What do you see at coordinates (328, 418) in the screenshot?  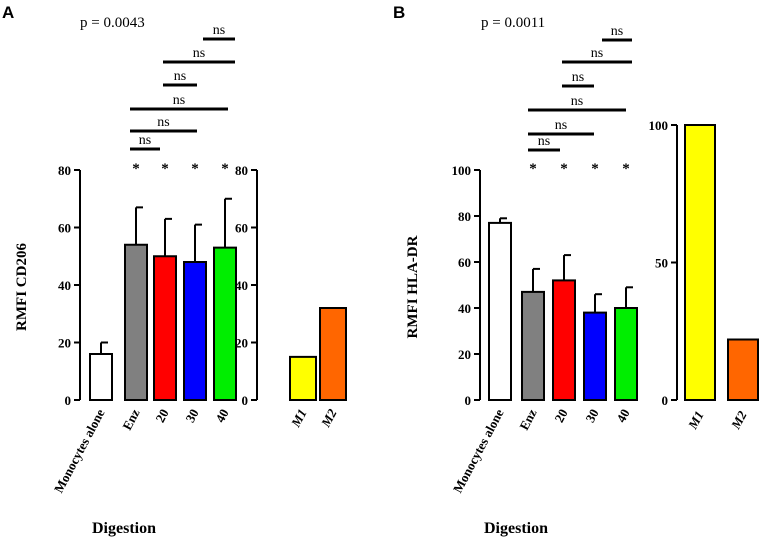 I see `panel-a-inset-x-tick-label-m2: M2` at bounding box center [328, 418].